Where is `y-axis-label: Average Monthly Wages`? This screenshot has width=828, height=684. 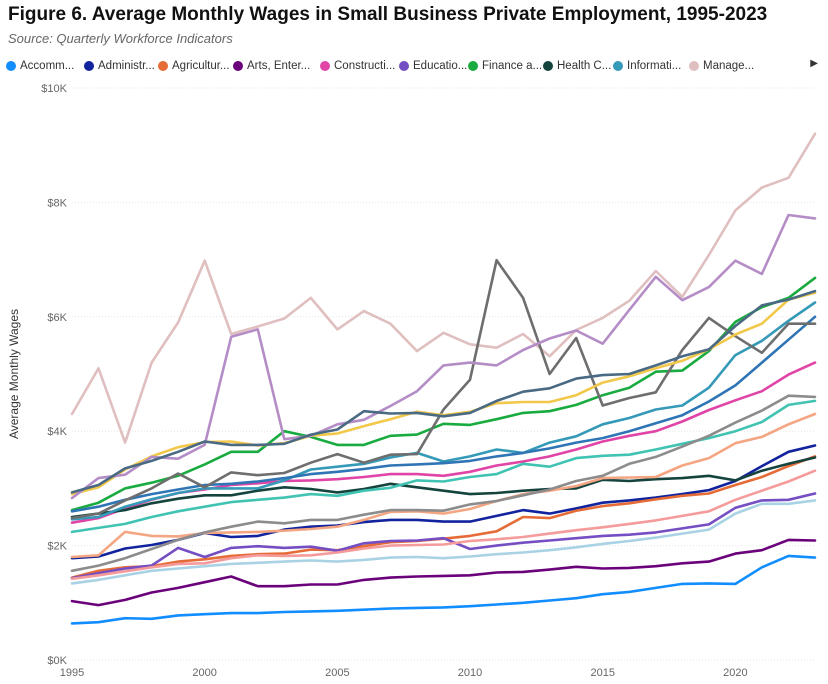
y-axis-label: Average Monthly Wages is located at coordinates (14, 374).